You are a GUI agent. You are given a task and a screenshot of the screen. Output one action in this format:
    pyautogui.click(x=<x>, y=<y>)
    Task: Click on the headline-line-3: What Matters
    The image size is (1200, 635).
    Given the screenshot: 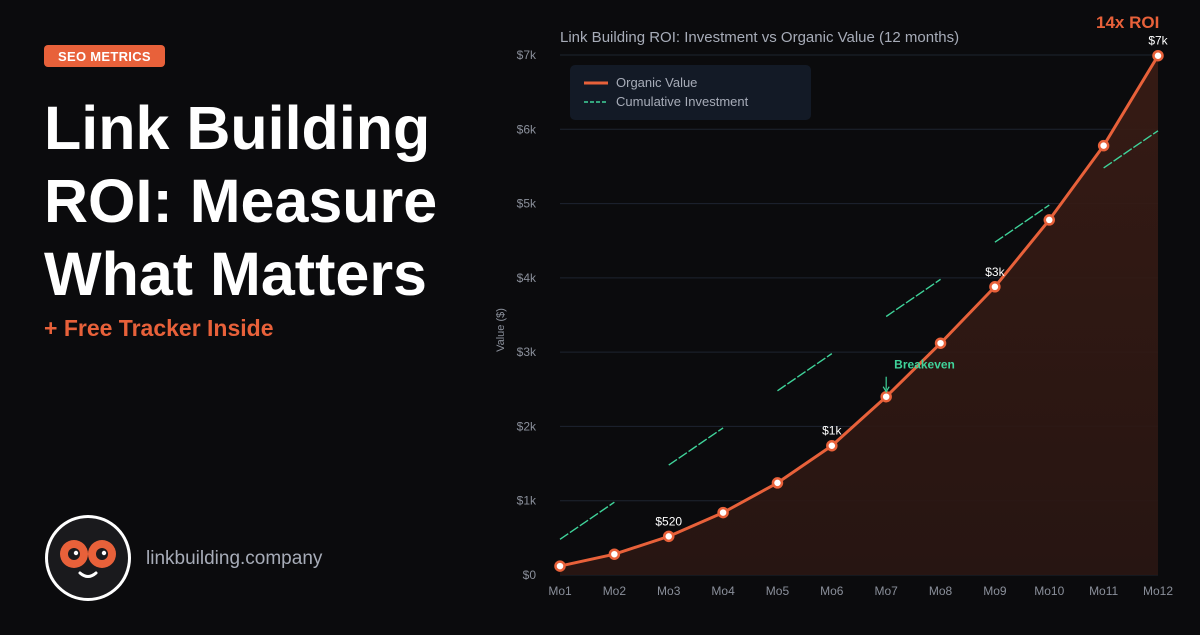 What is the action you would take?
    pyautogui.click(x=235, y=274)
    